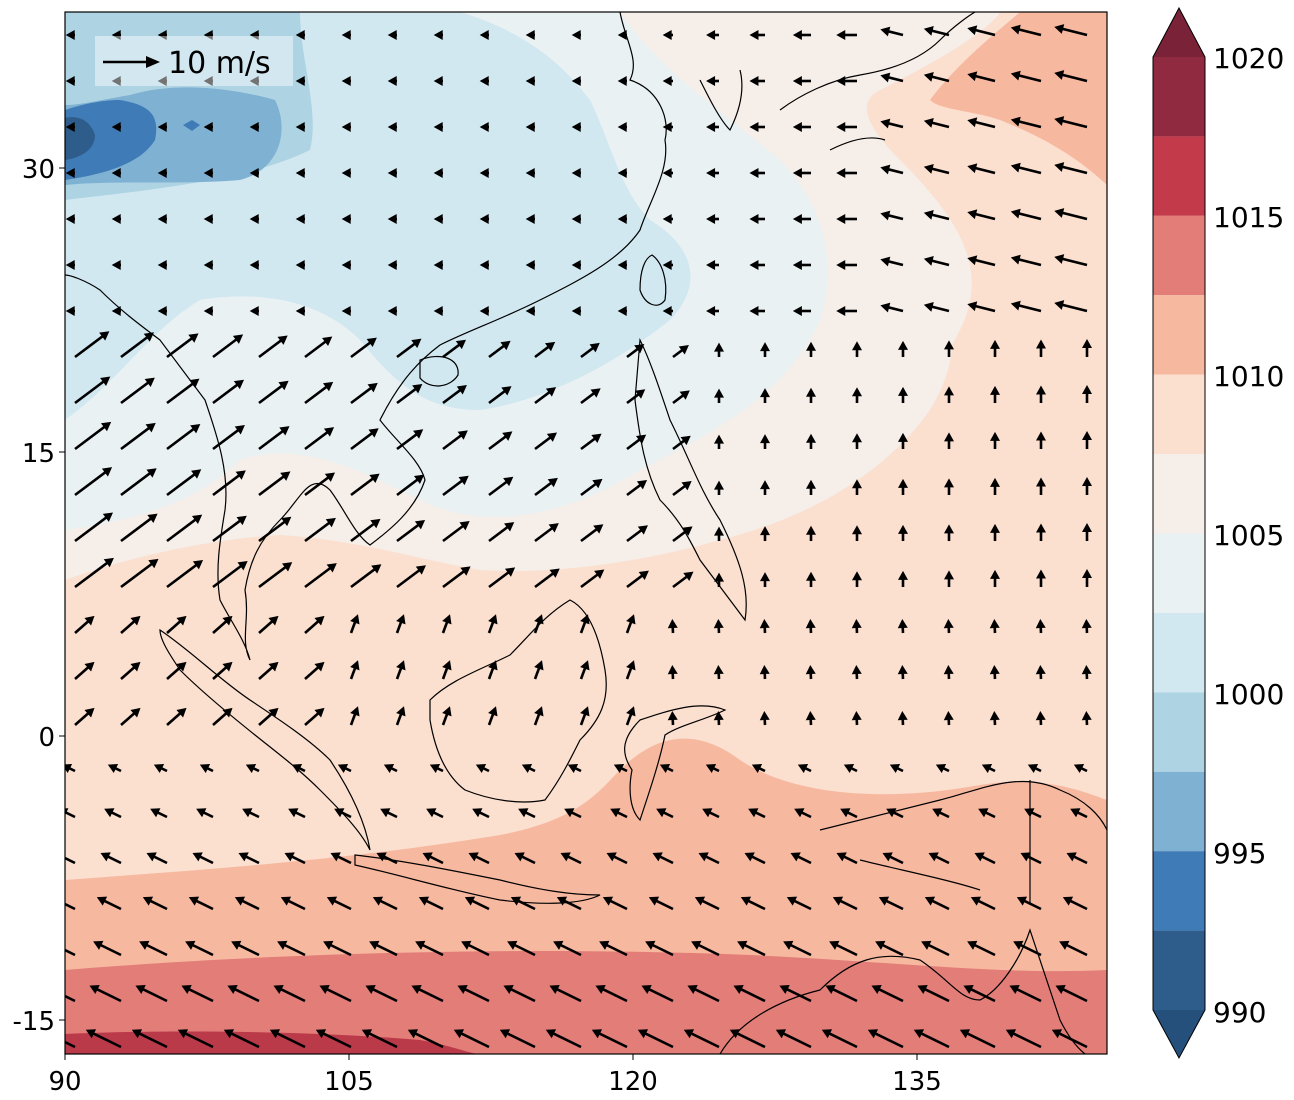 The width and height of the screenshot is (1294, 1100). Describe the element at coordinates (1248, 535) in the screenshot. I see `colorbar-label: 1005` at that location.